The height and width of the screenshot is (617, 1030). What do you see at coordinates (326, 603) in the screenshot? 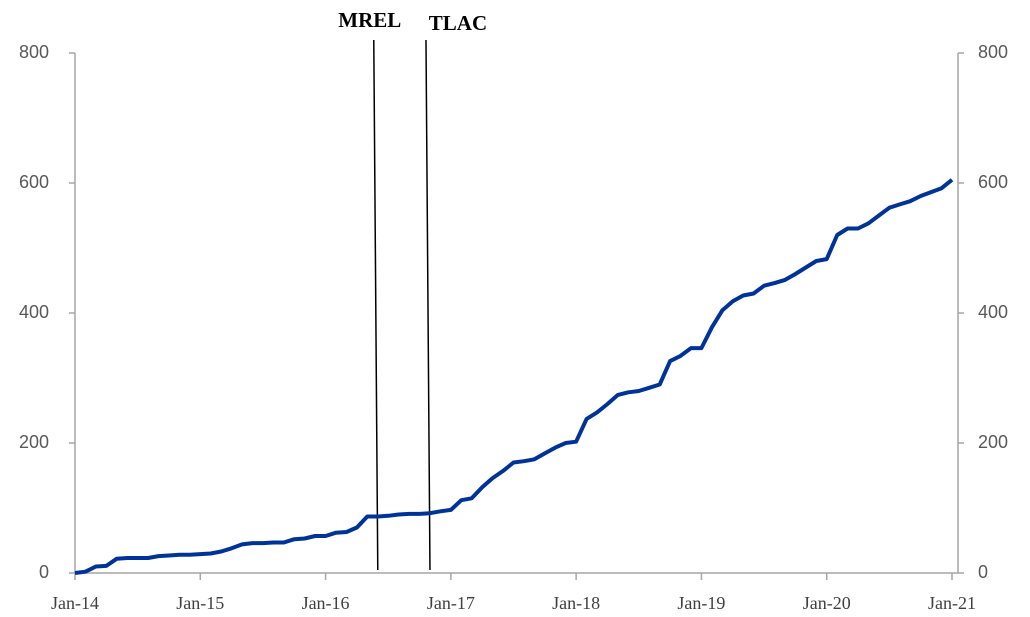
I see `x-tick-label: Jan-16` at bounding box center [326, 603].